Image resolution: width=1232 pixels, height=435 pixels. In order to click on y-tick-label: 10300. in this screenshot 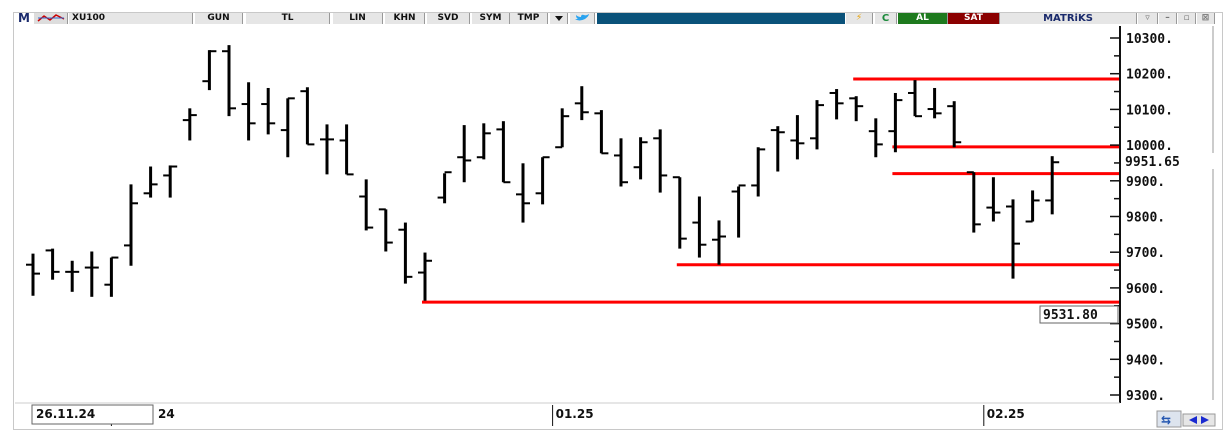, I will do `click(1149, 39)`.